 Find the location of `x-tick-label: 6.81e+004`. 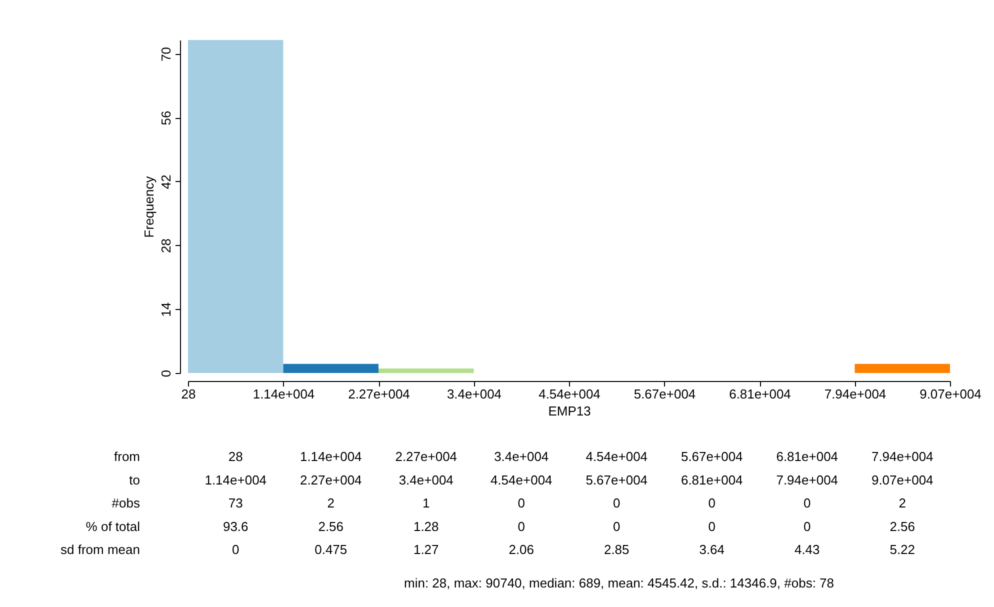

x-tick-label: 6.81e+004 is located at coordinates (760, 394).